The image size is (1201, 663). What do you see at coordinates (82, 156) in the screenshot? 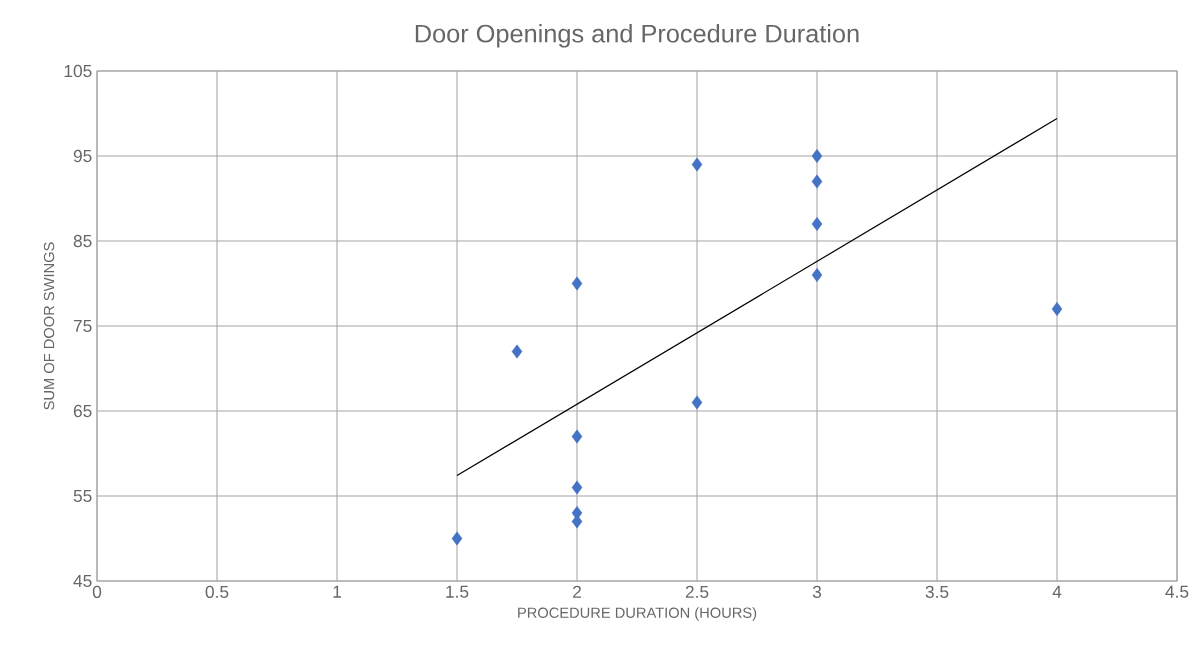
I see `y-tick-label: 95` at bounding box center [82, 156].